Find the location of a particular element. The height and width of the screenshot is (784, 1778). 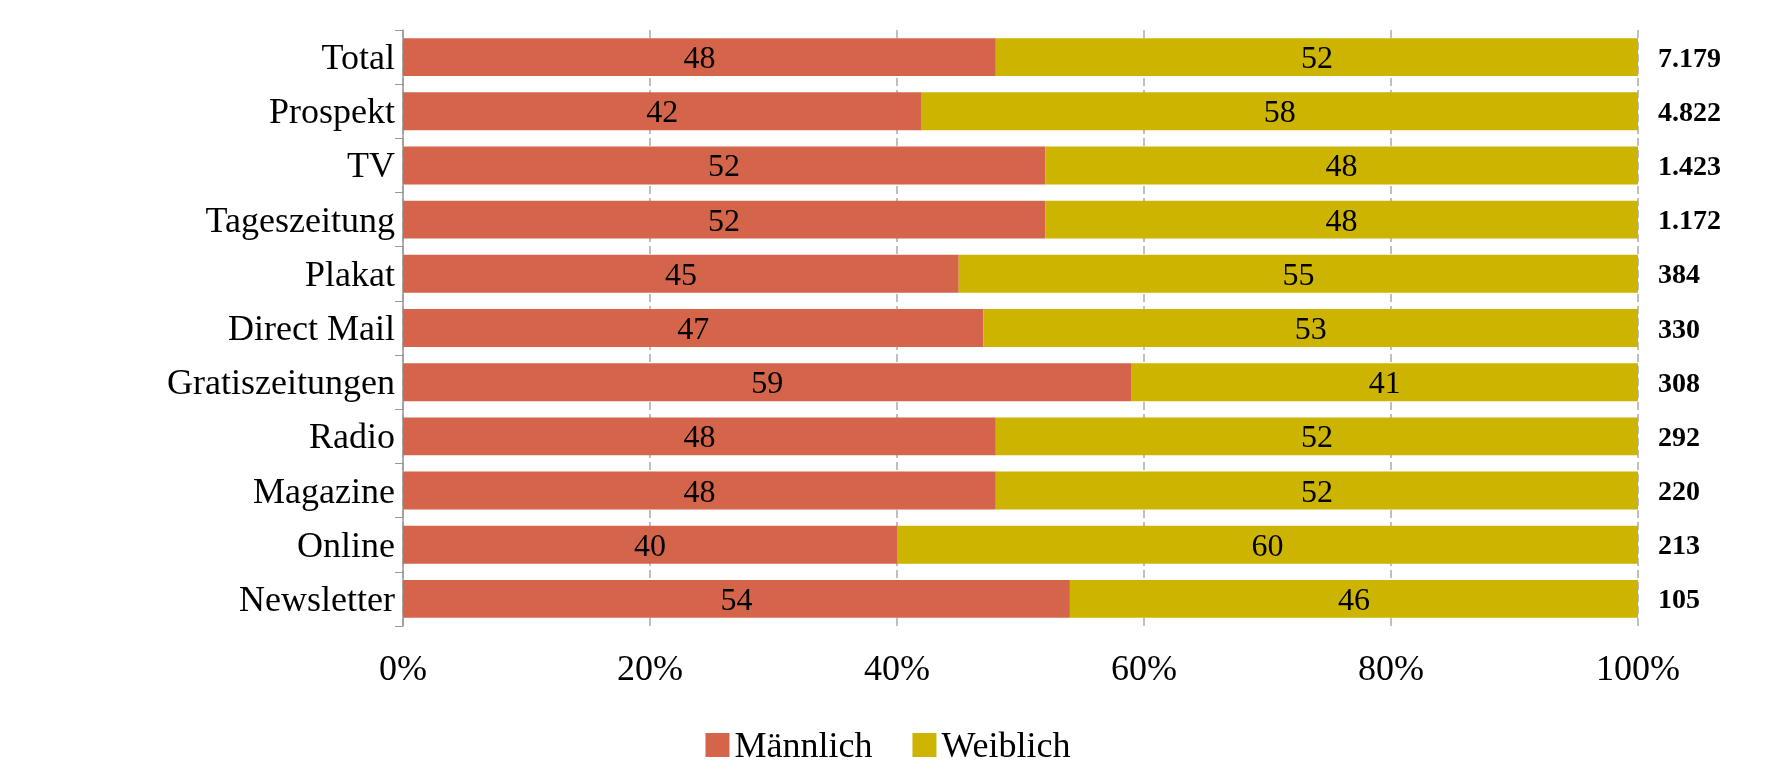

text: 105 is located at coordinates (1679, 599).